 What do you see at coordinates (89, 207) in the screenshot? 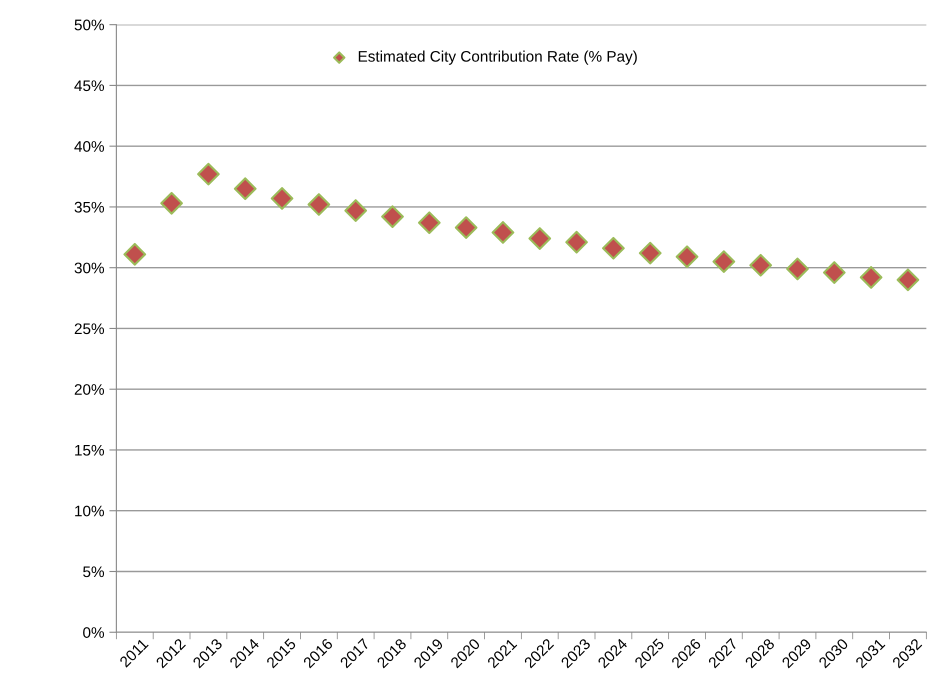
I see `y-tick-label: 35%` at bounding box center [89, 207].